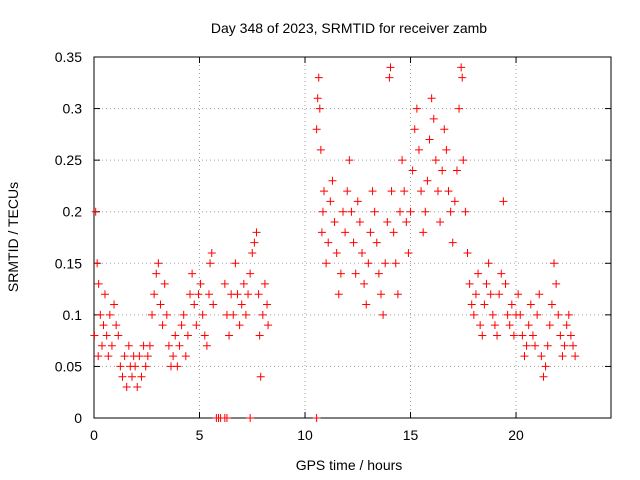 This screenshot has width=640, height=480. What do you see at coordinates (68, 57) in the screenshot?
I see `y-tick-label: 0.35` at bounding box center [68, 57].